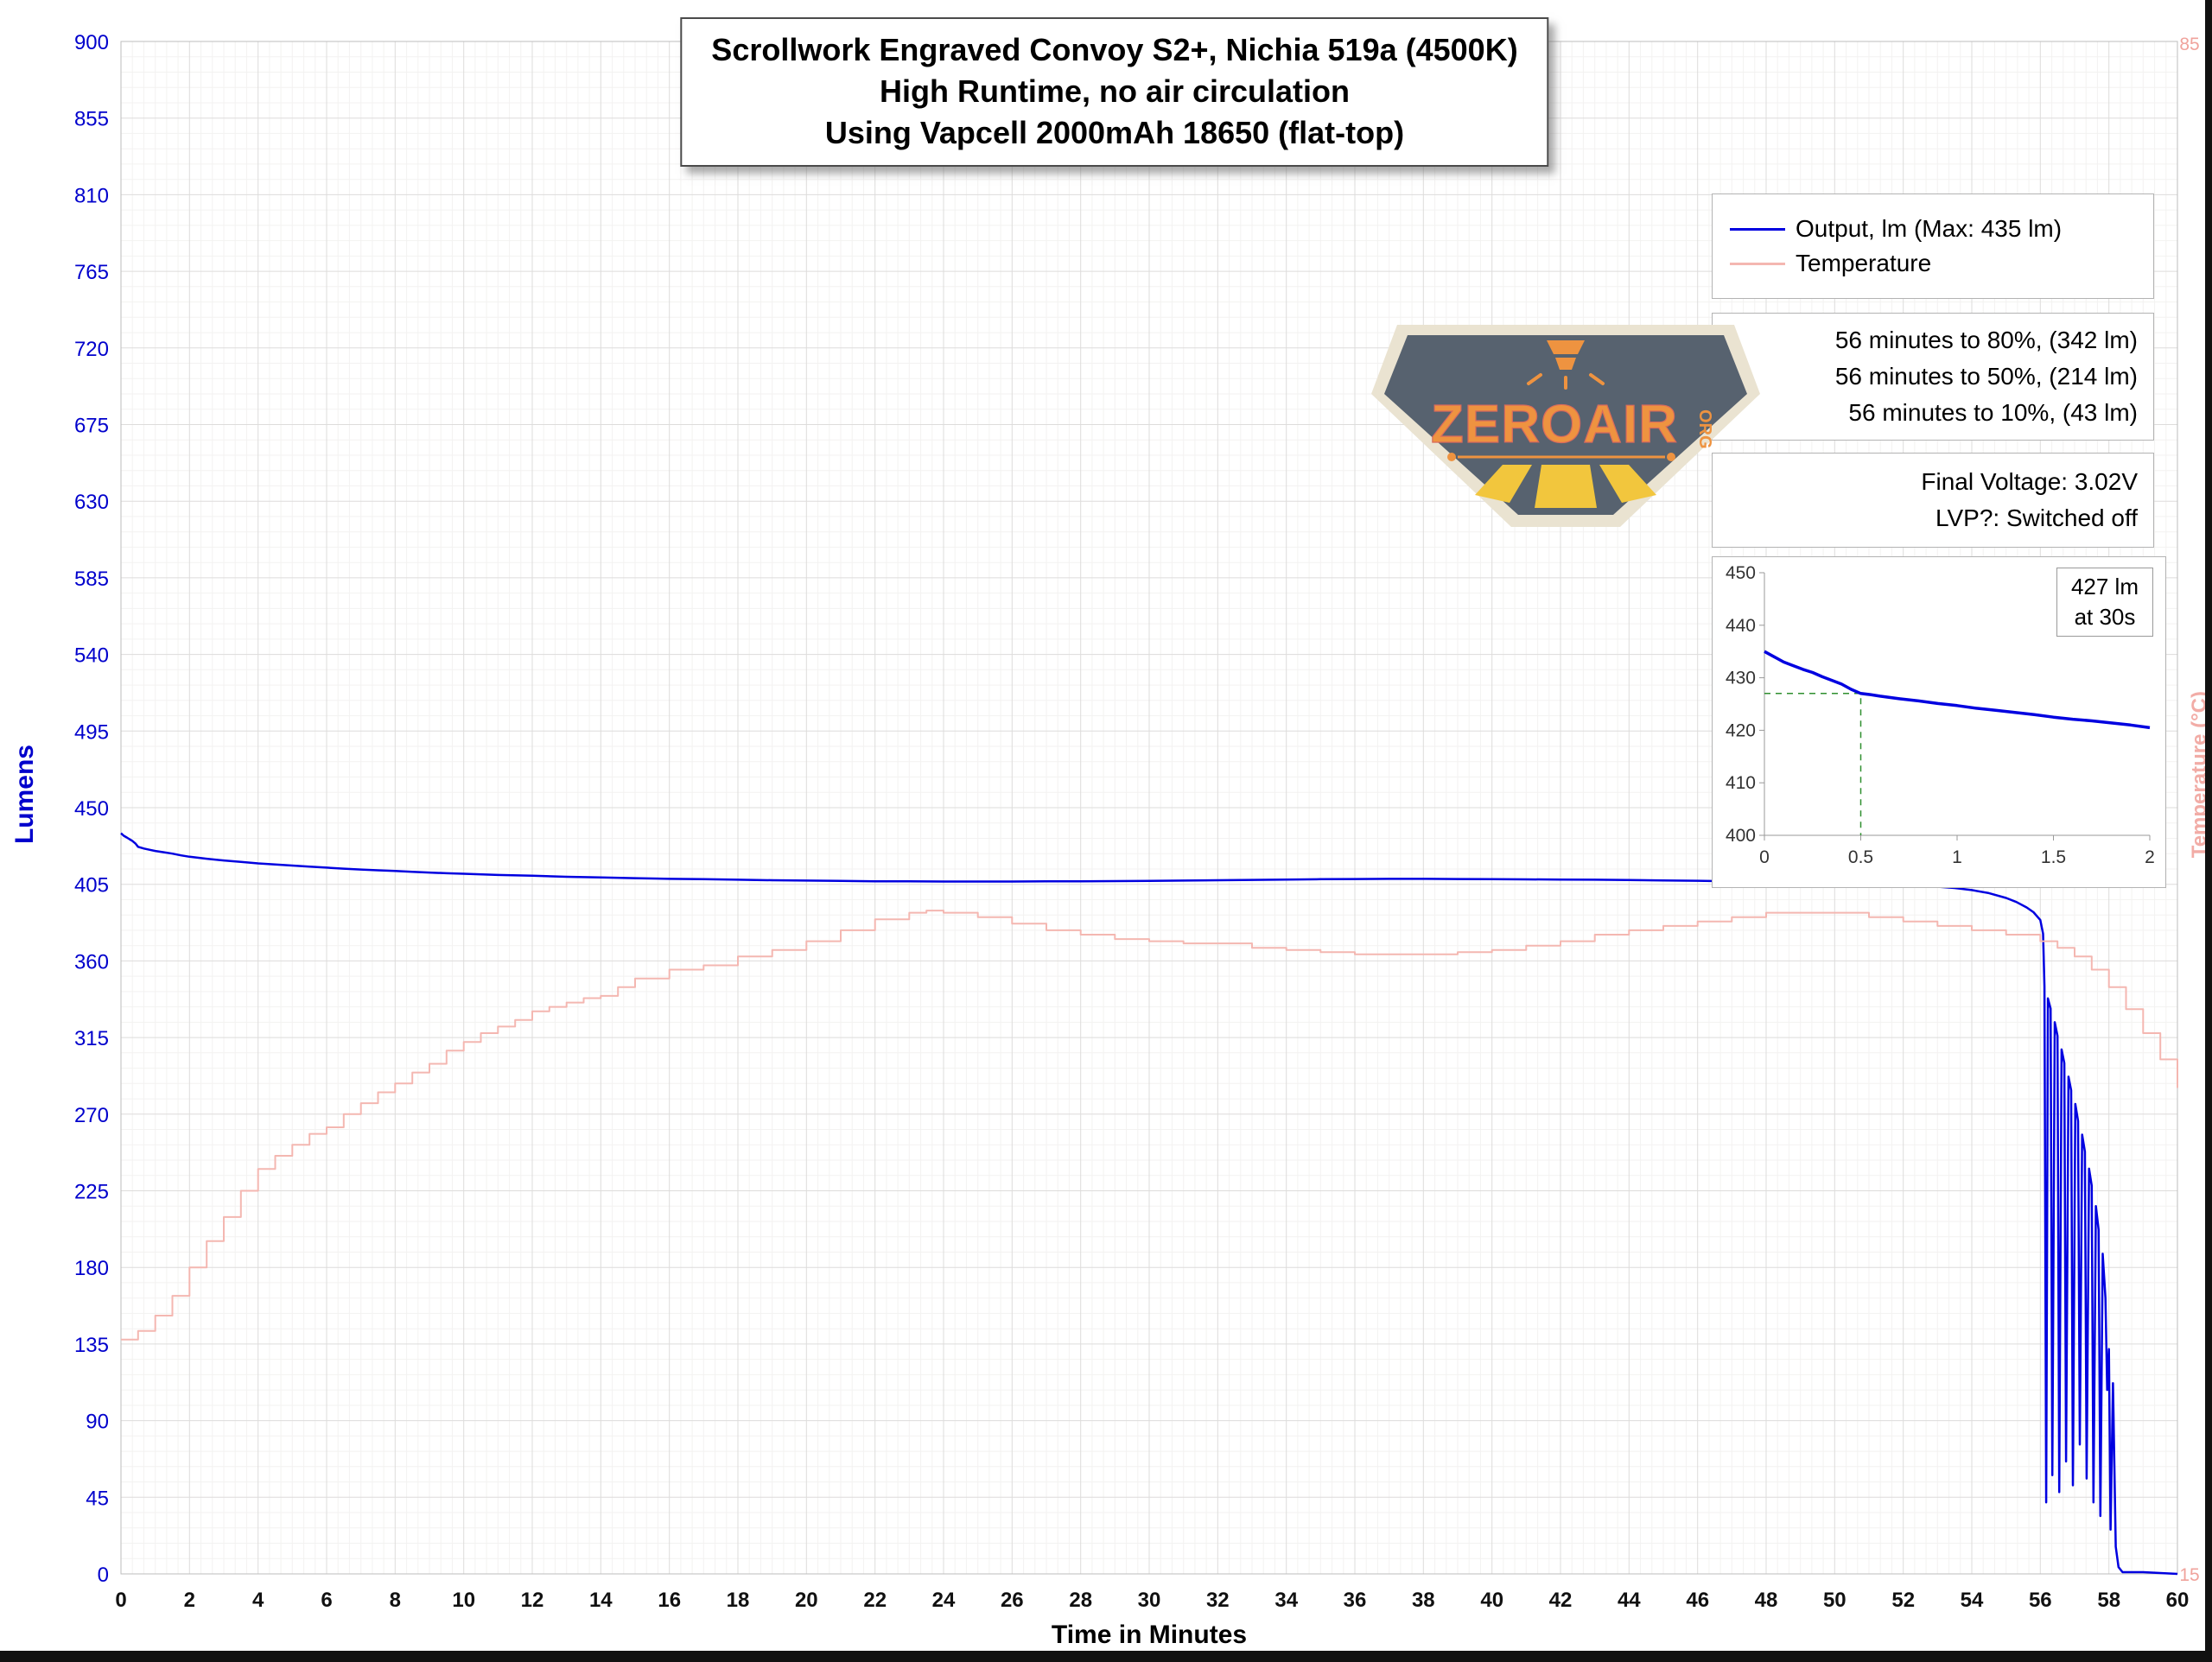 The width and height of the screenshot is (2212, 1662). Describe the element at coordinates (2104, 586) in the screenshot. I see `inset-marker-line-1: 427 lm` at that location.